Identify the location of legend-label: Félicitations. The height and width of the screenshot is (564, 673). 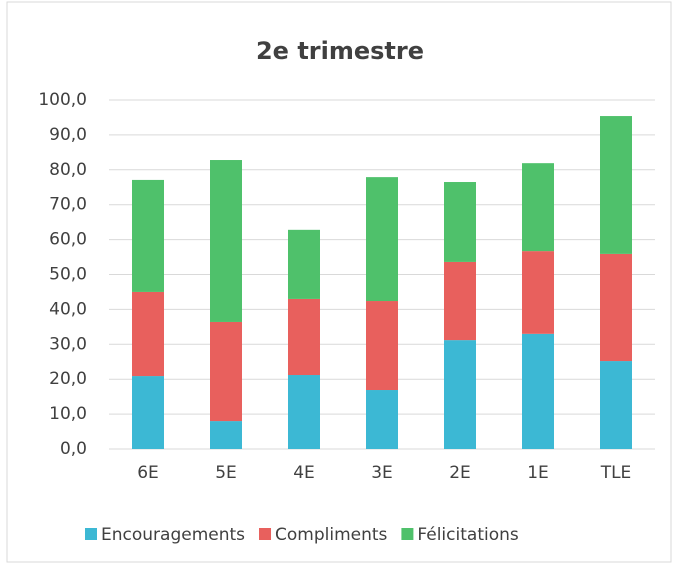
(467, 535).